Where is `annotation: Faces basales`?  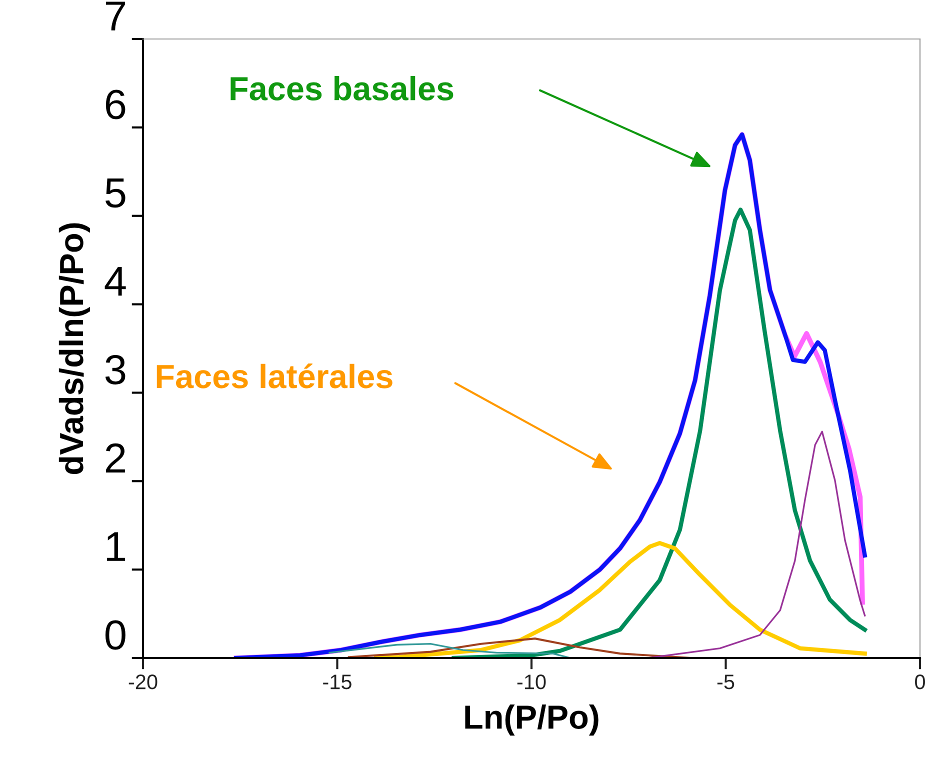
annotation: Faces basales is located at coordinates (342, 88).